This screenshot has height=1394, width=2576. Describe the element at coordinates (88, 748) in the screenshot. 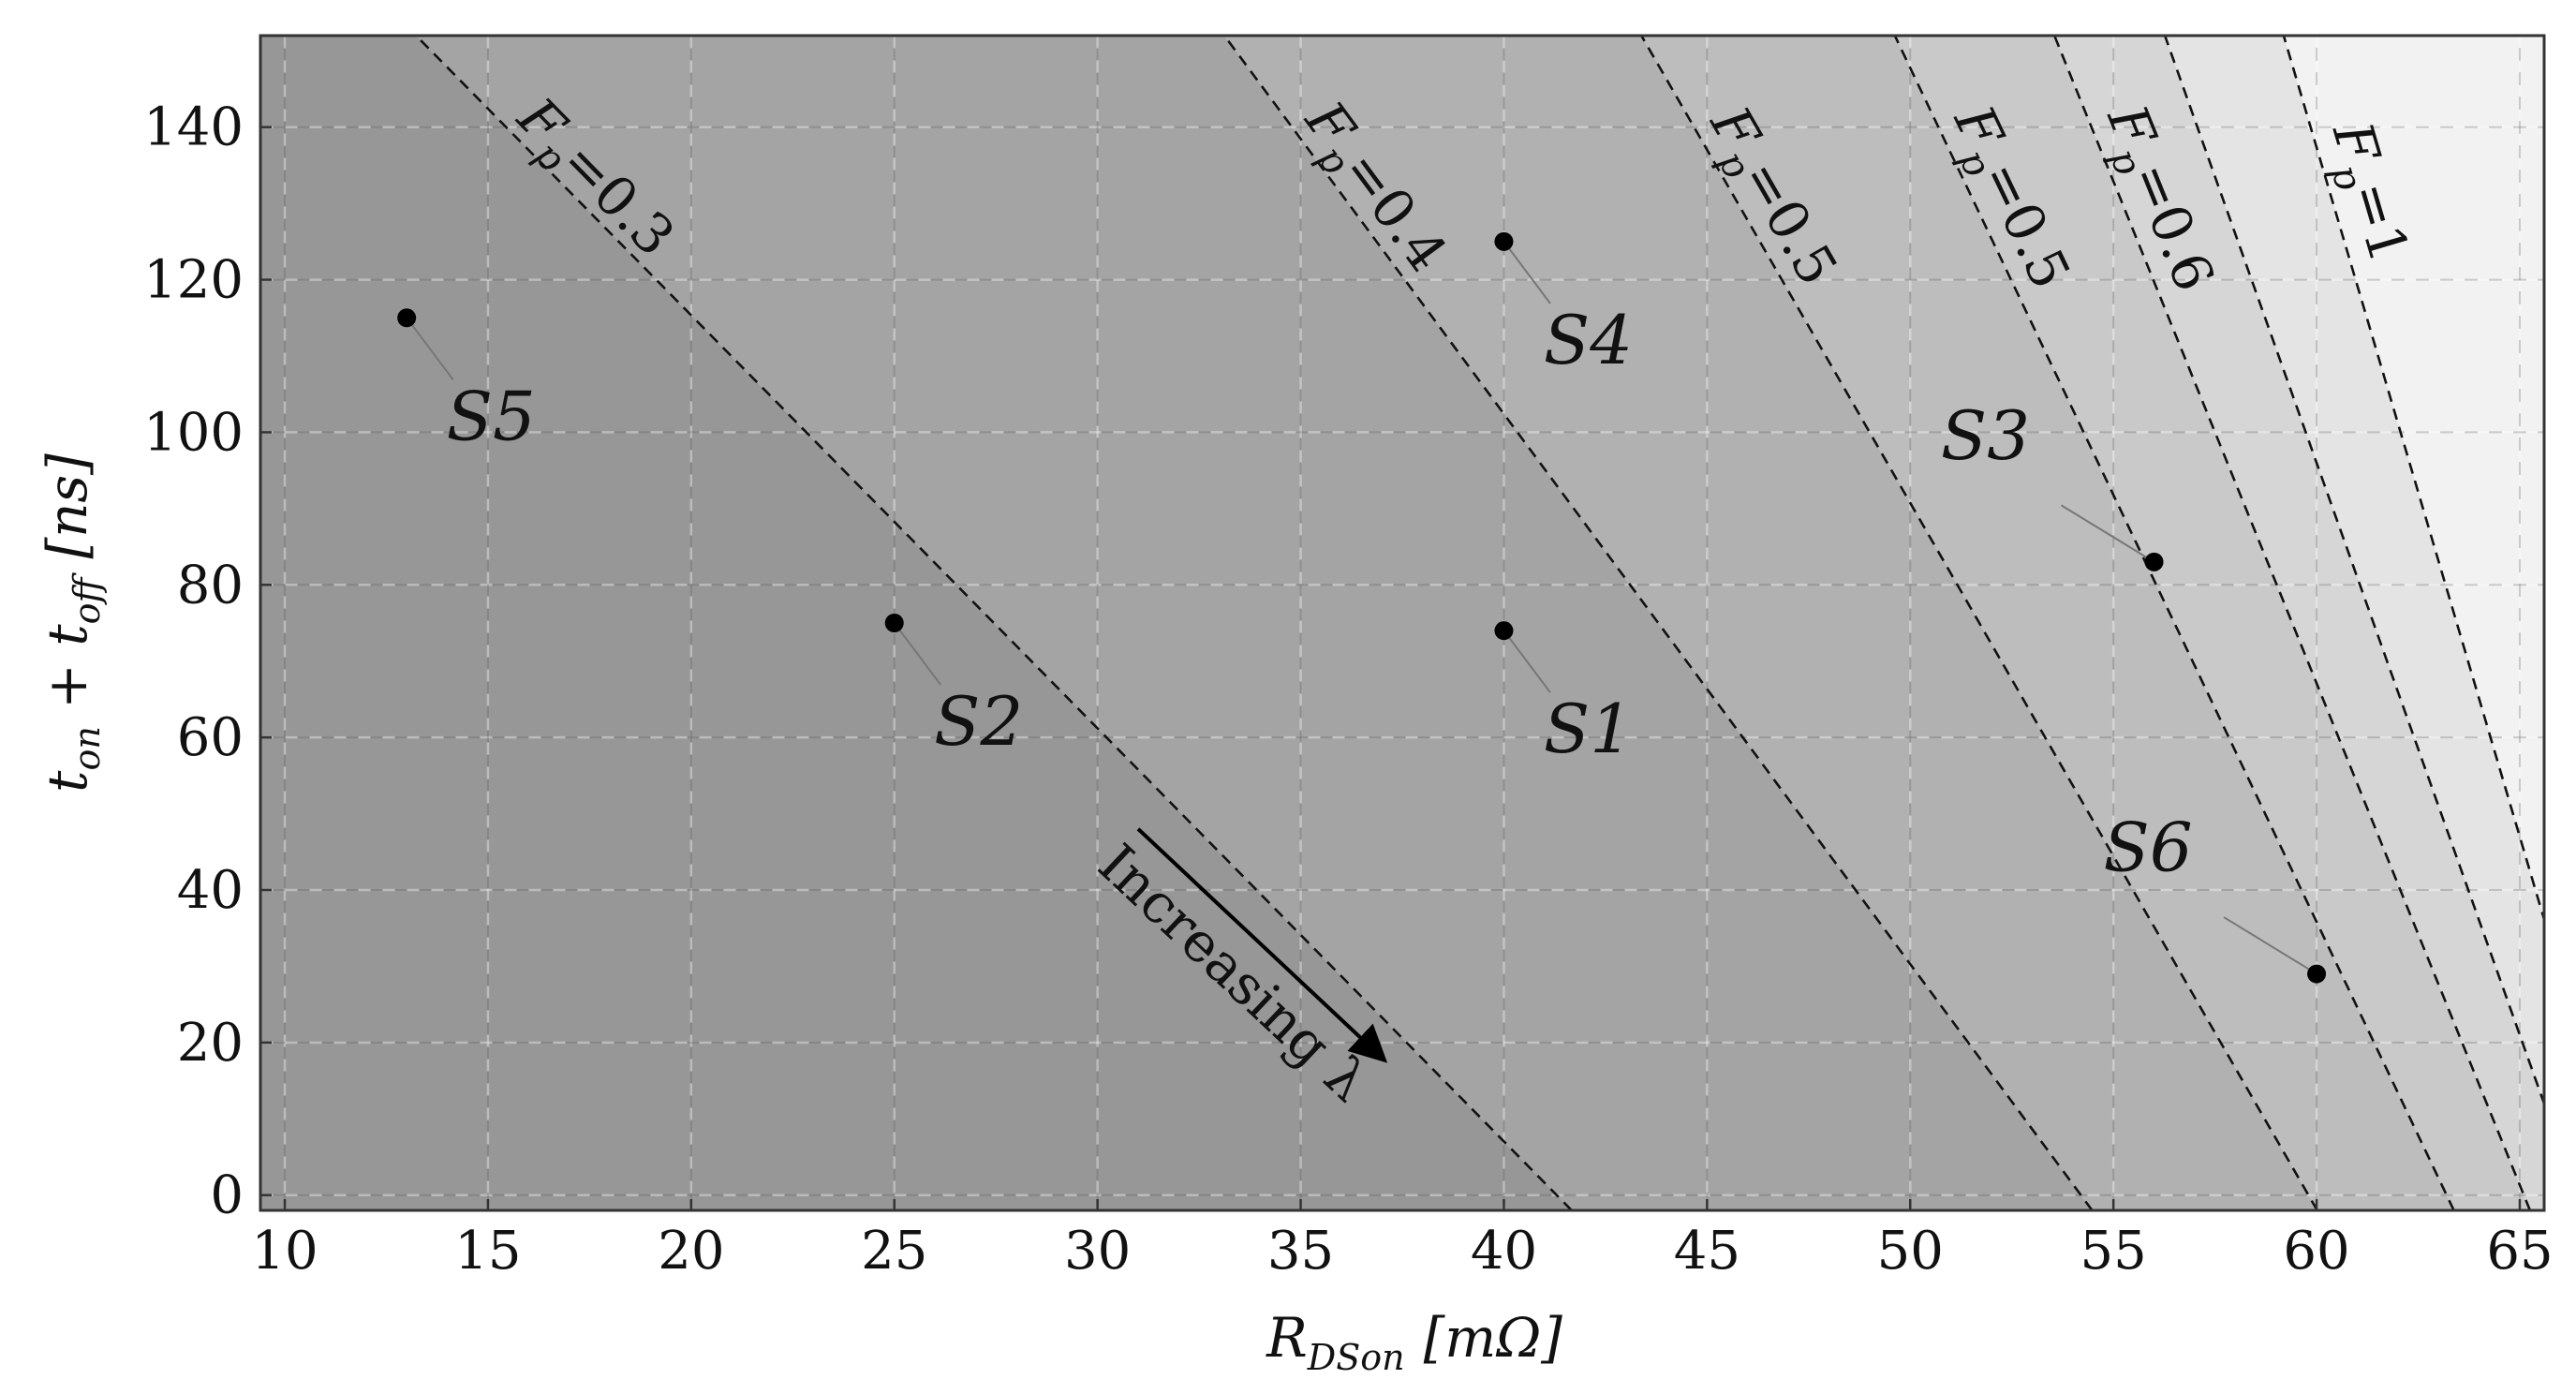

I see `y-axis-title-sub-on: on` at that location.